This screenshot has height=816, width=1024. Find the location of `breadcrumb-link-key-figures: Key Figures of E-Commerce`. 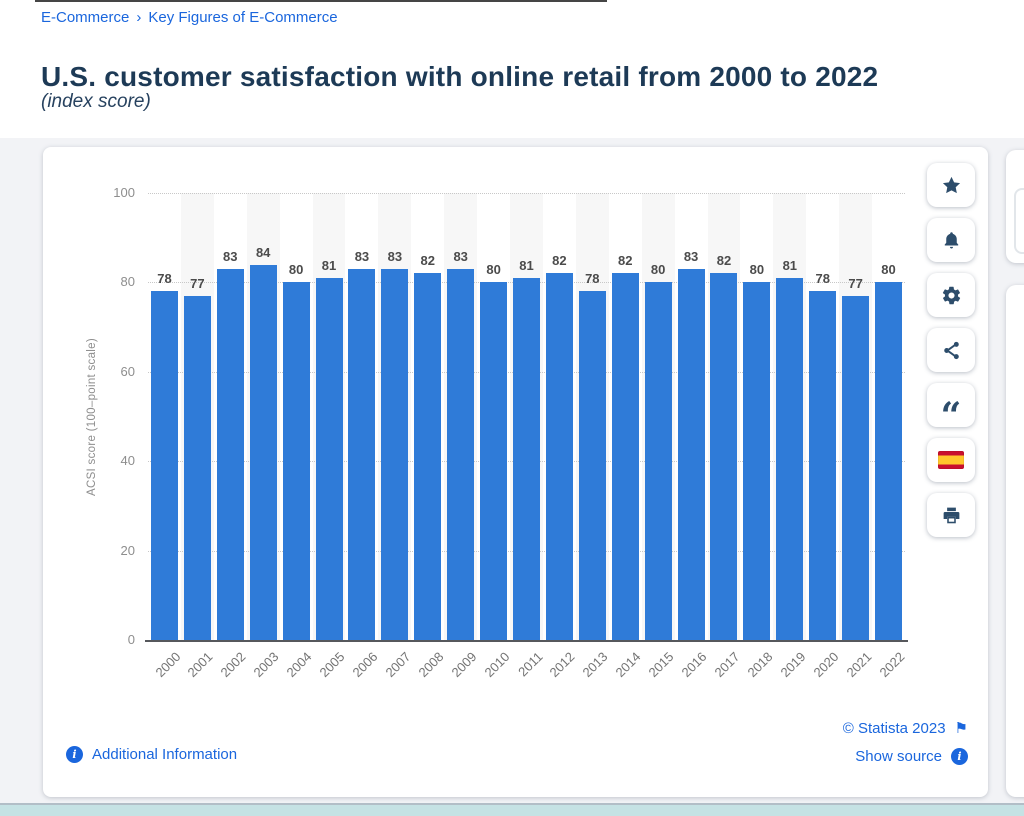

breadcrumb-link-key-figures: Key Figures of E-Commerce is located at coordinates (243, 17).